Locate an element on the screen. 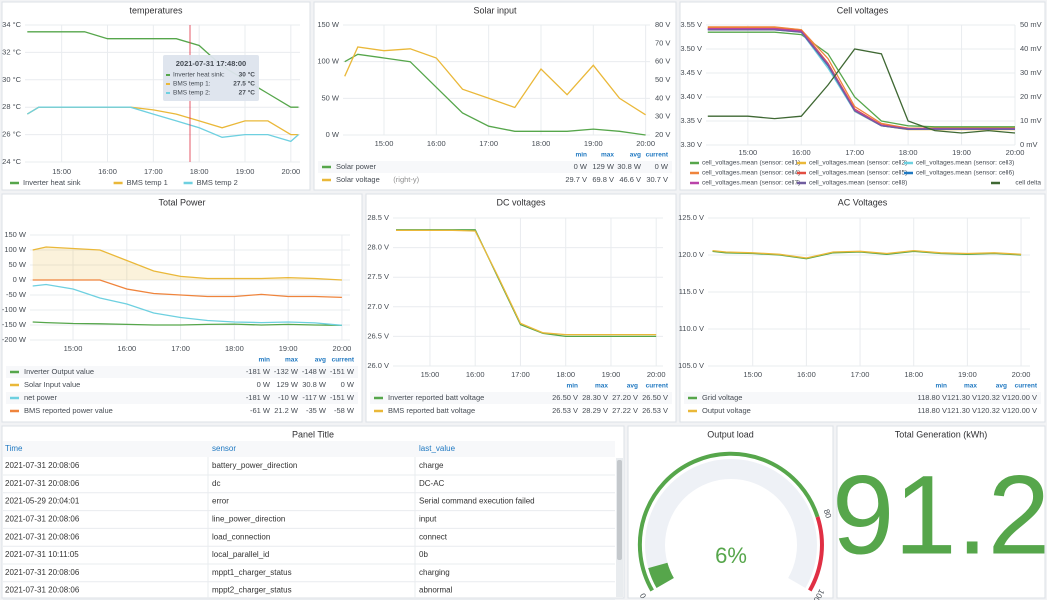  legend-stat: -151 W is located at coordinates (342, 397).